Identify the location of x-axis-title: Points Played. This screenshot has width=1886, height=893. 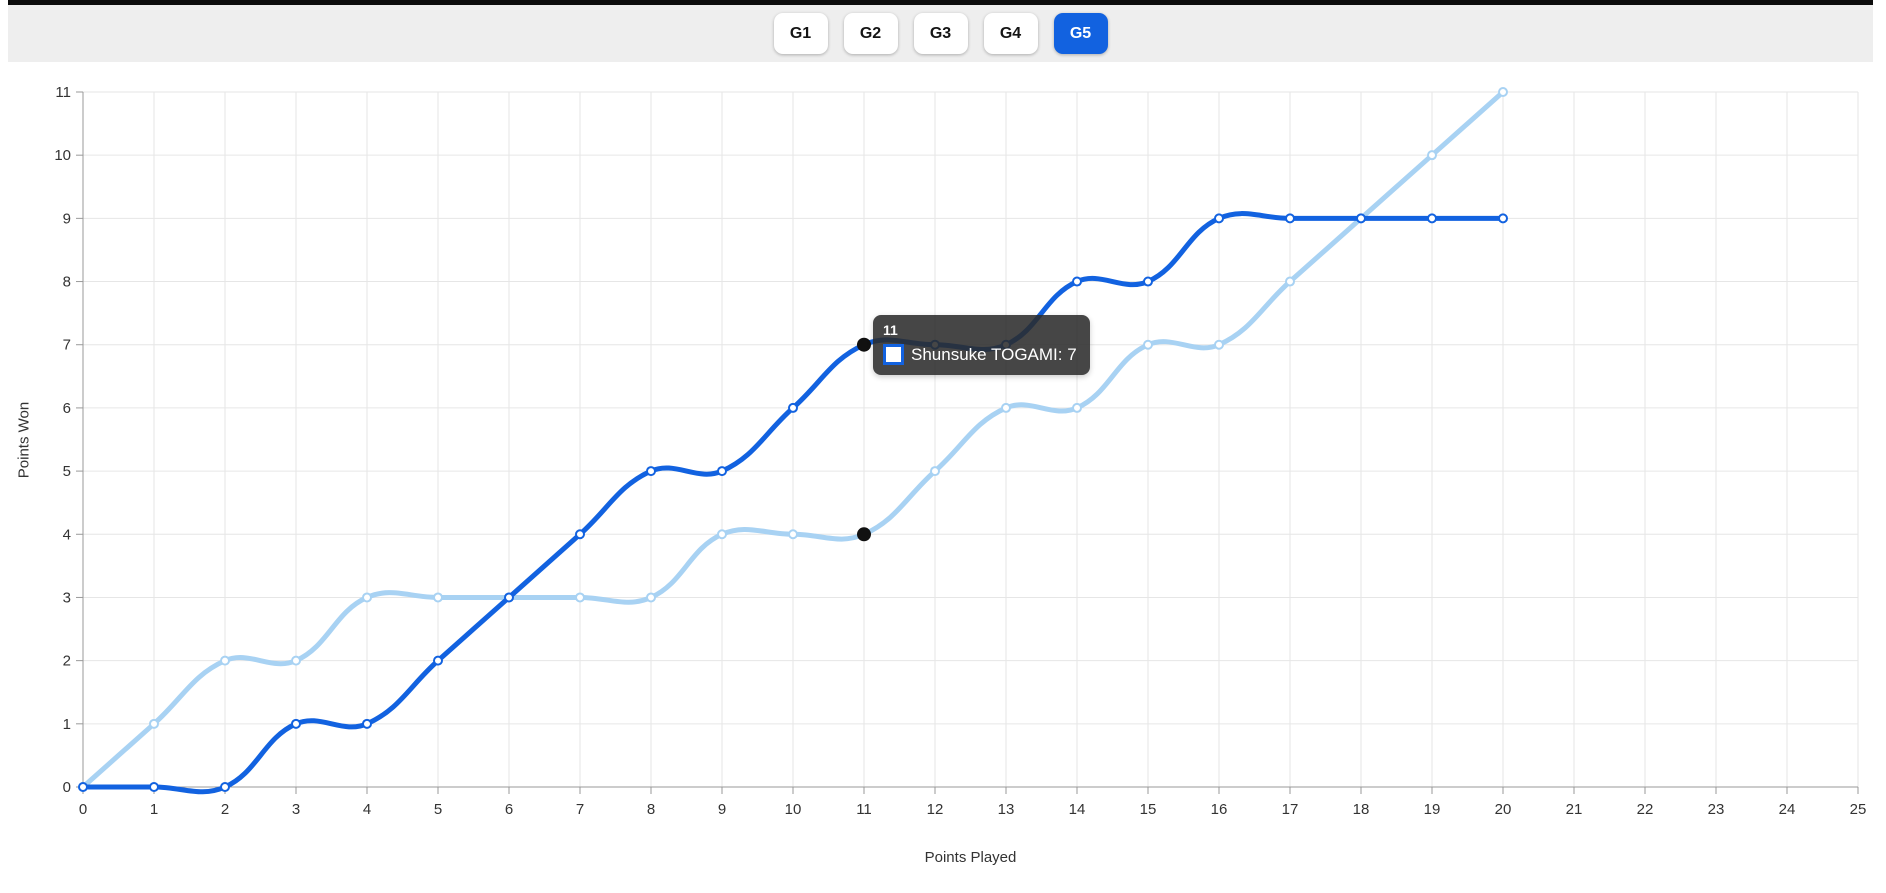
(970, 857).